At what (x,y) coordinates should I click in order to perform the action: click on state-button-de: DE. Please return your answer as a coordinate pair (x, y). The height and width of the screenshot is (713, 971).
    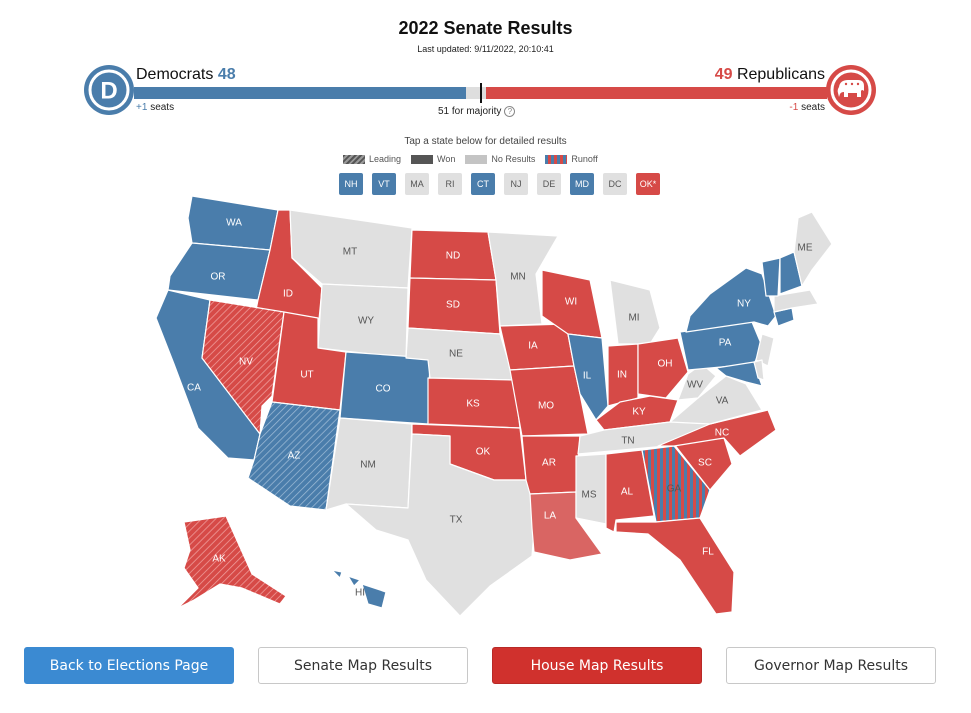
    Looking at the image, I should click on (549, 184).